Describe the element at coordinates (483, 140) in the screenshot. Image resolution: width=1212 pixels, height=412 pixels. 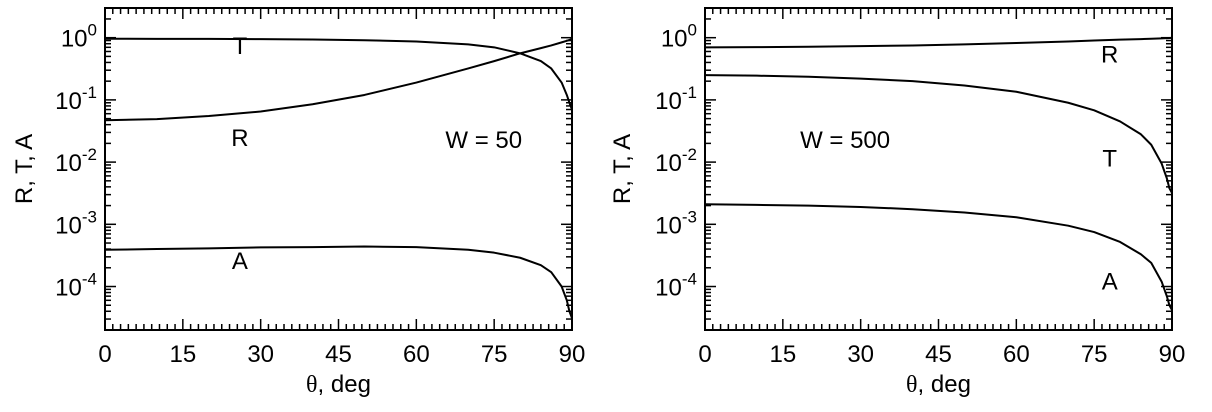
I see `annotation-text: W = 50` at that location.